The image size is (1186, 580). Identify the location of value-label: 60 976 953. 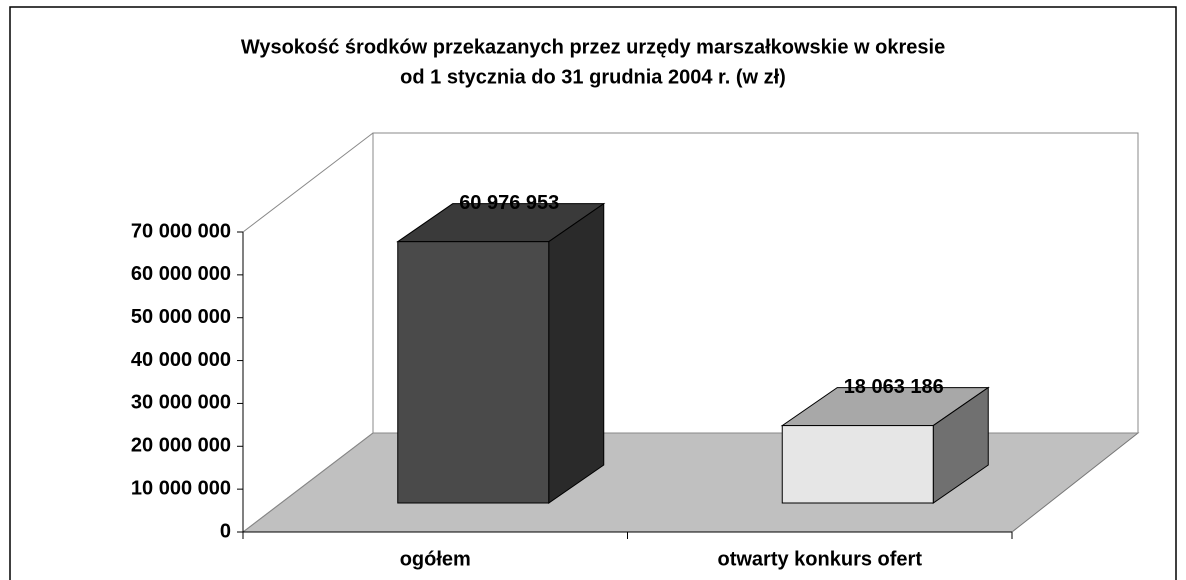
(509, 203).